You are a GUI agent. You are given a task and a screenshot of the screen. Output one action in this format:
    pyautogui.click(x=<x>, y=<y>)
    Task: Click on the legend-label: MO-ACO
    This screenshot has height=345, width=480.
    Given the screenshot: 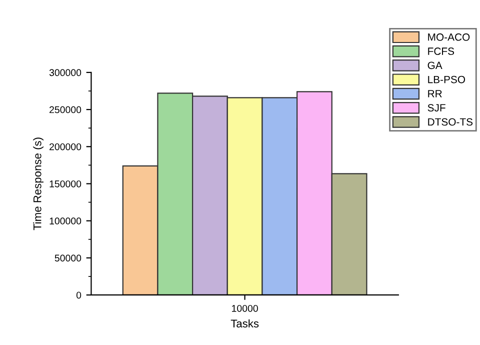 What is the action you would take?
    pyautogui.click(x=449, y=37)
    